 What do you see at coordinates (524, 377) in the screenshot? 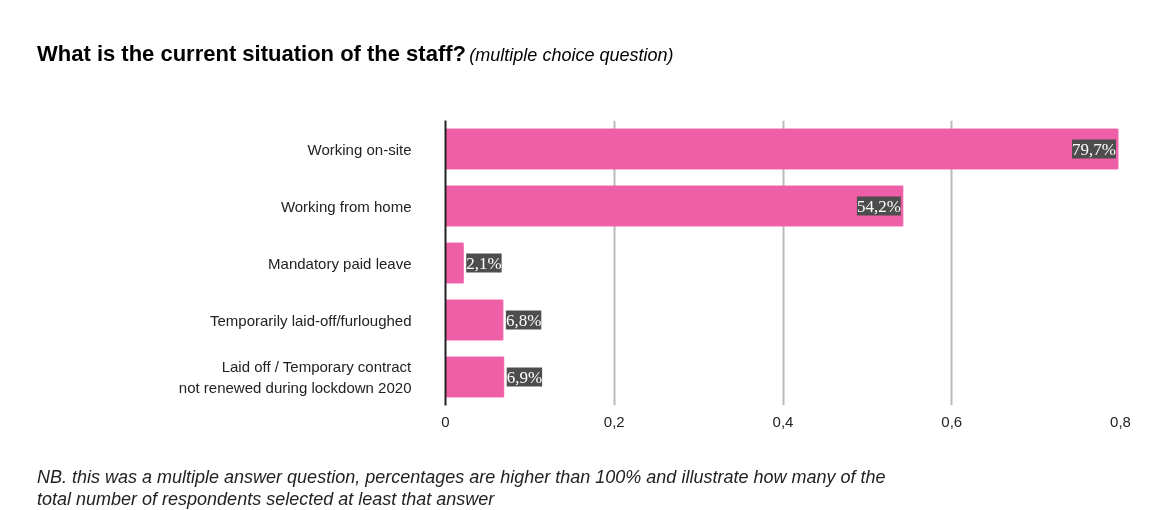
I see `data-label: 6,9%` at bounding box center [524, 377].